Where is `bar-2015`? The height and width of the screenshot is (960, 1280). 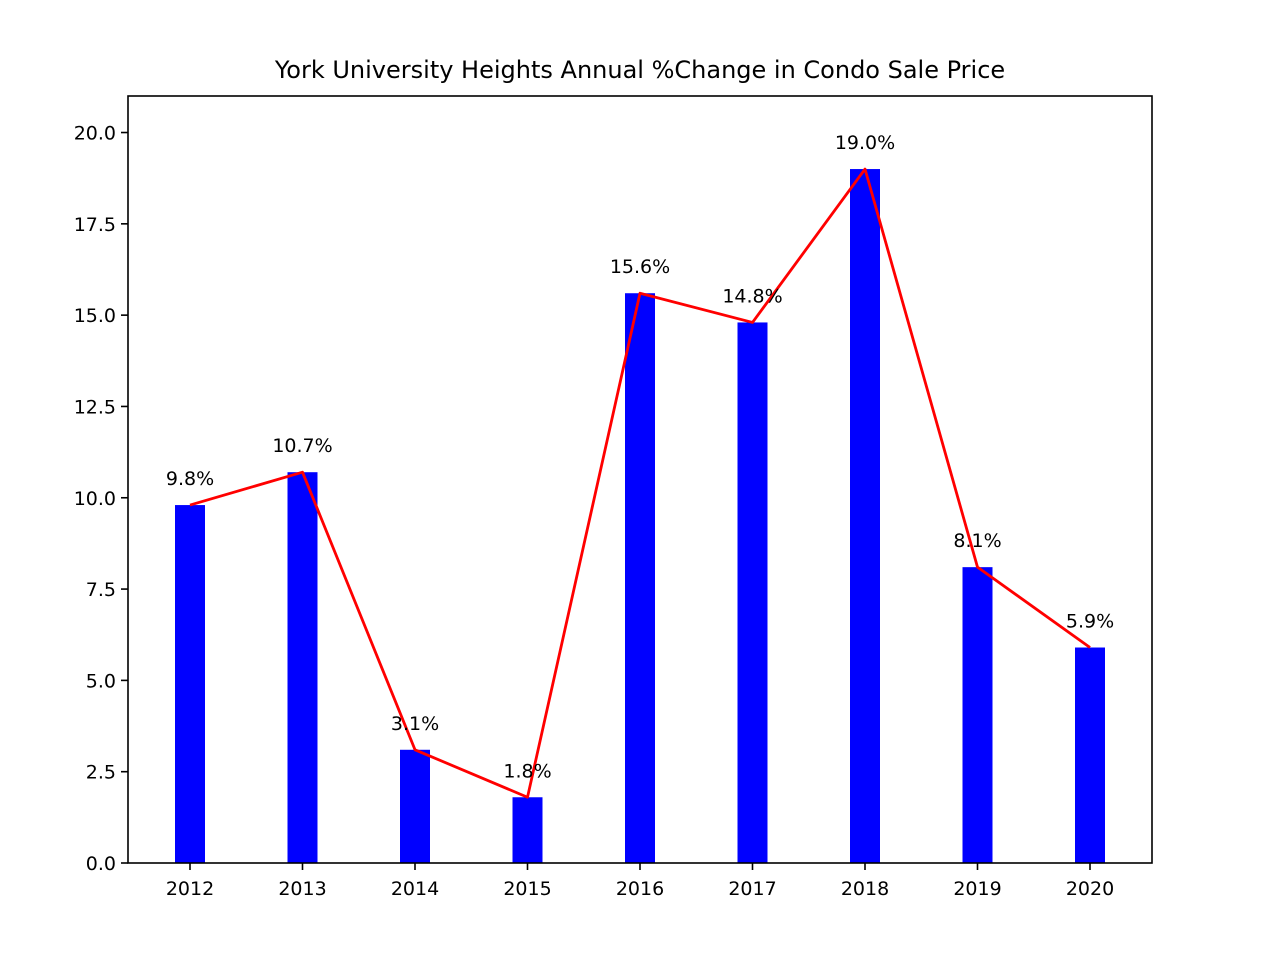 bar-2015 is located at coordinates (527, 830).